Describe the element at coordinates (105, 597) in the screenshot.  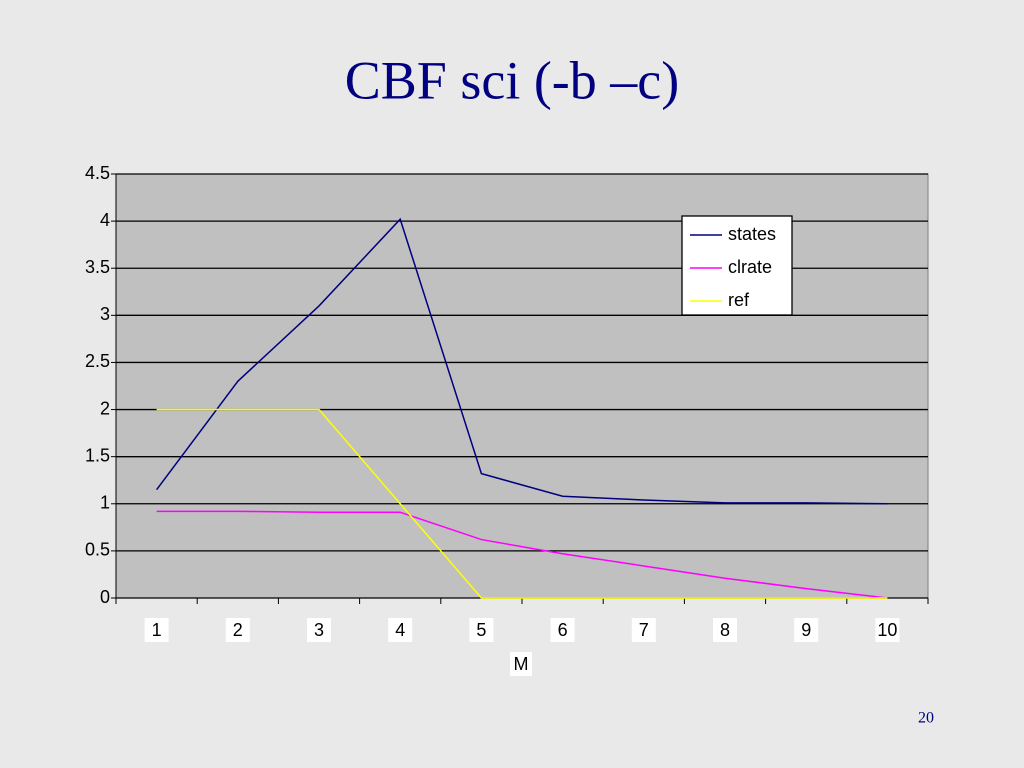
I see `y-tick-label: 0` at that location.